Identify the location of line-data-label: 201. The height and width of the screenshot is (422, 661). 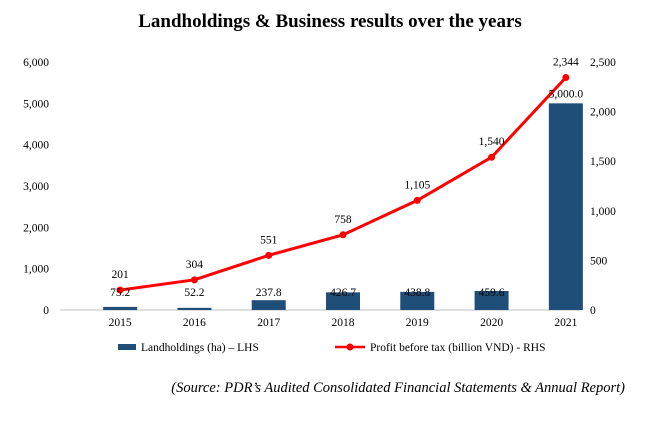
(121, 275).